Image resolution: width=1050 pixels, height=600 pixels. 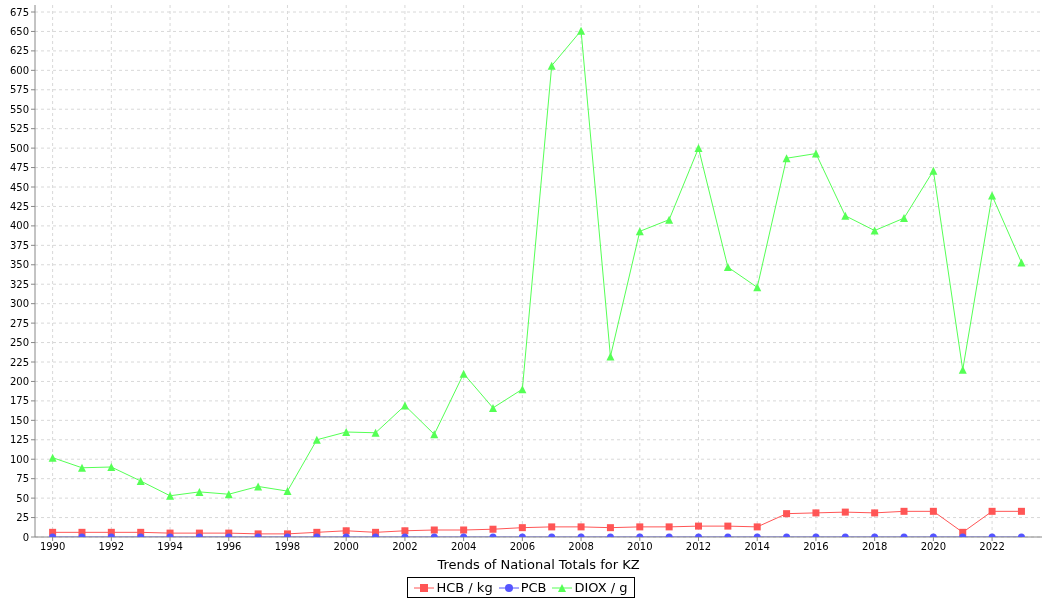 What do you see at coordinates (25, 537) in the screenshot?
I see `y-tick-label: 0` at bounding box center [25, 537].